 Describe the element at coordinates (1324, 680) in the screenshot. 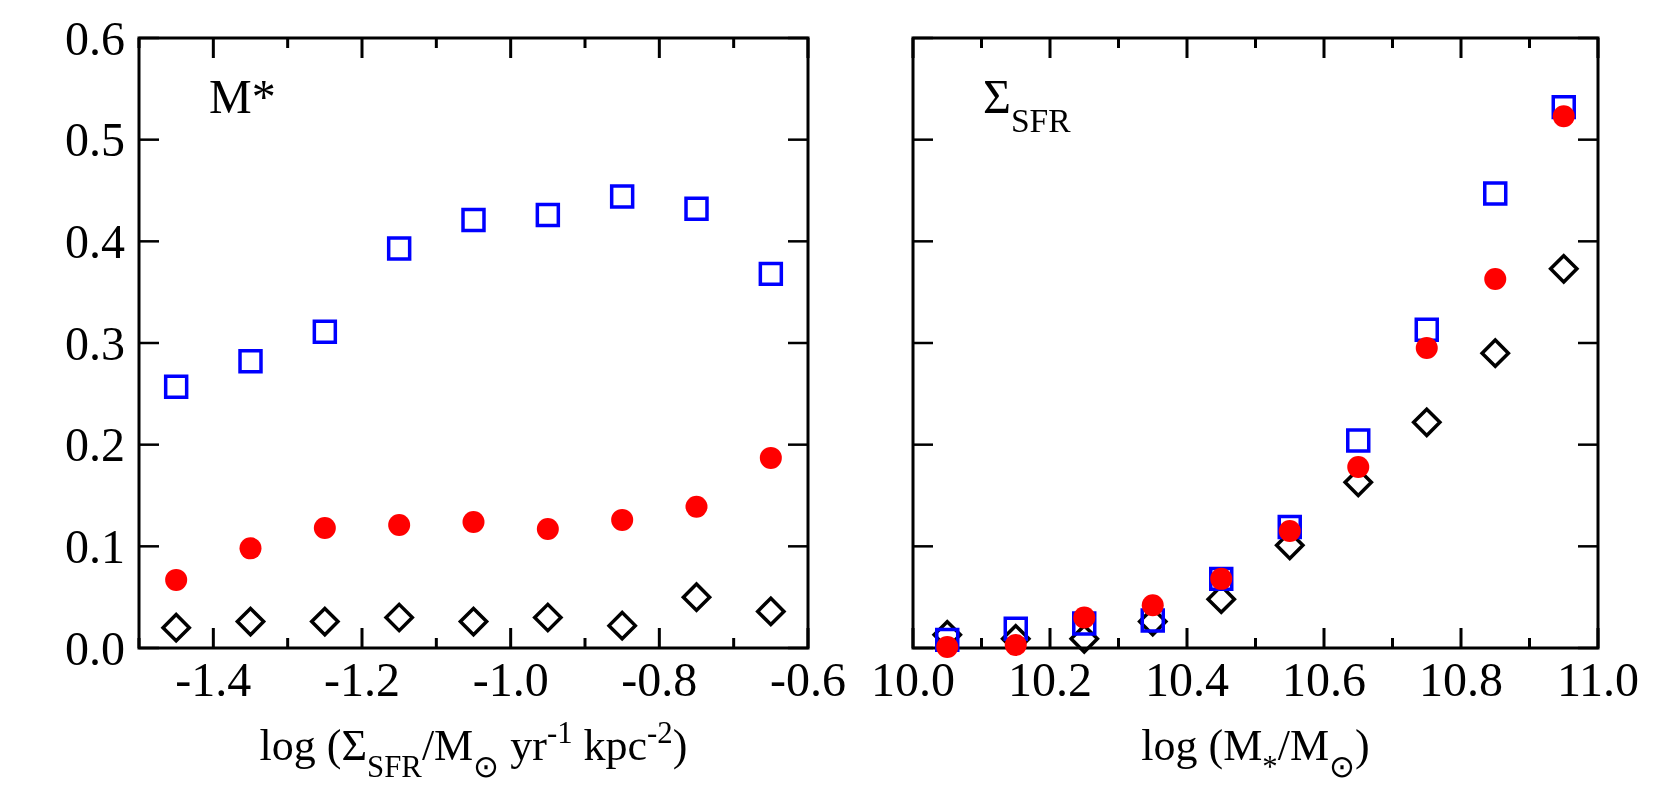

I see `x-tick-label: 10.6` at that location.